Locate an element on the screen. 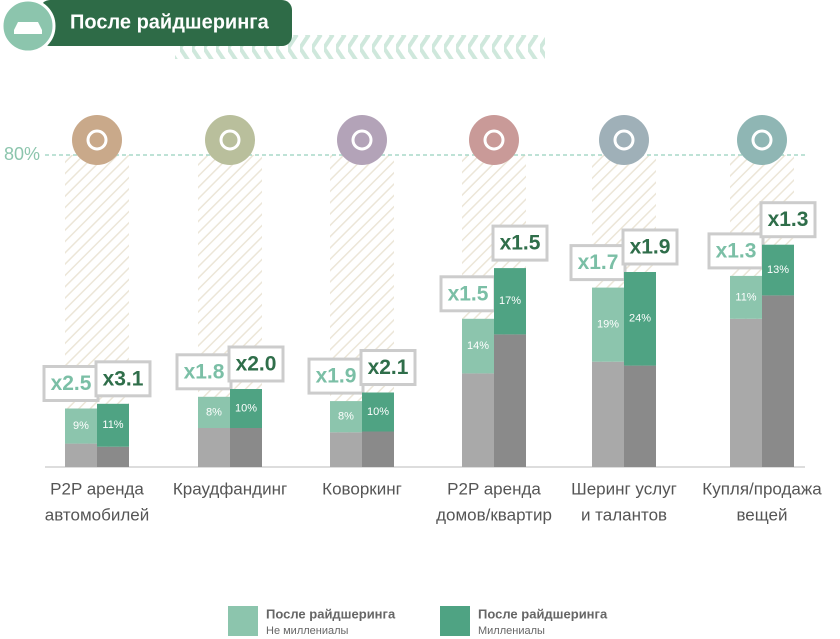 This screenshot has width=840, height=639. legend-sublabel: Миллениалы is located at coordinates (511, 631).